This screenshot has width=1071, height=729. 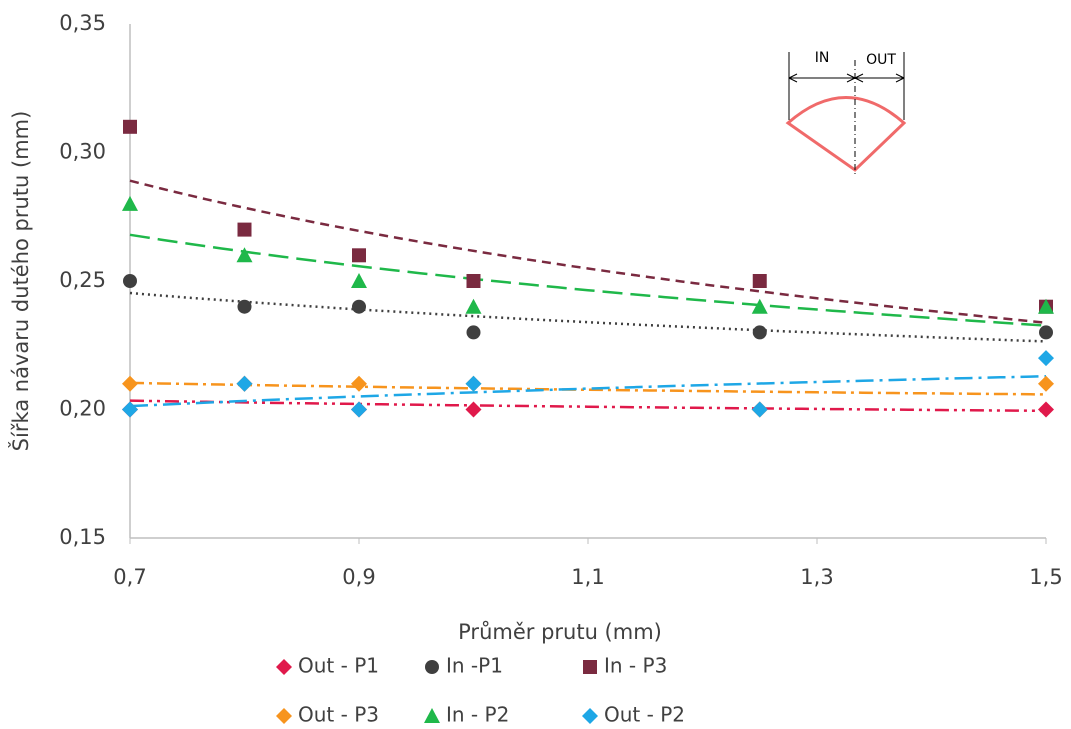 What do you see at coordinates (82, 537) in the screenshot?
I see `y-tick-label: 0,15` at bounding box center [82, 537].